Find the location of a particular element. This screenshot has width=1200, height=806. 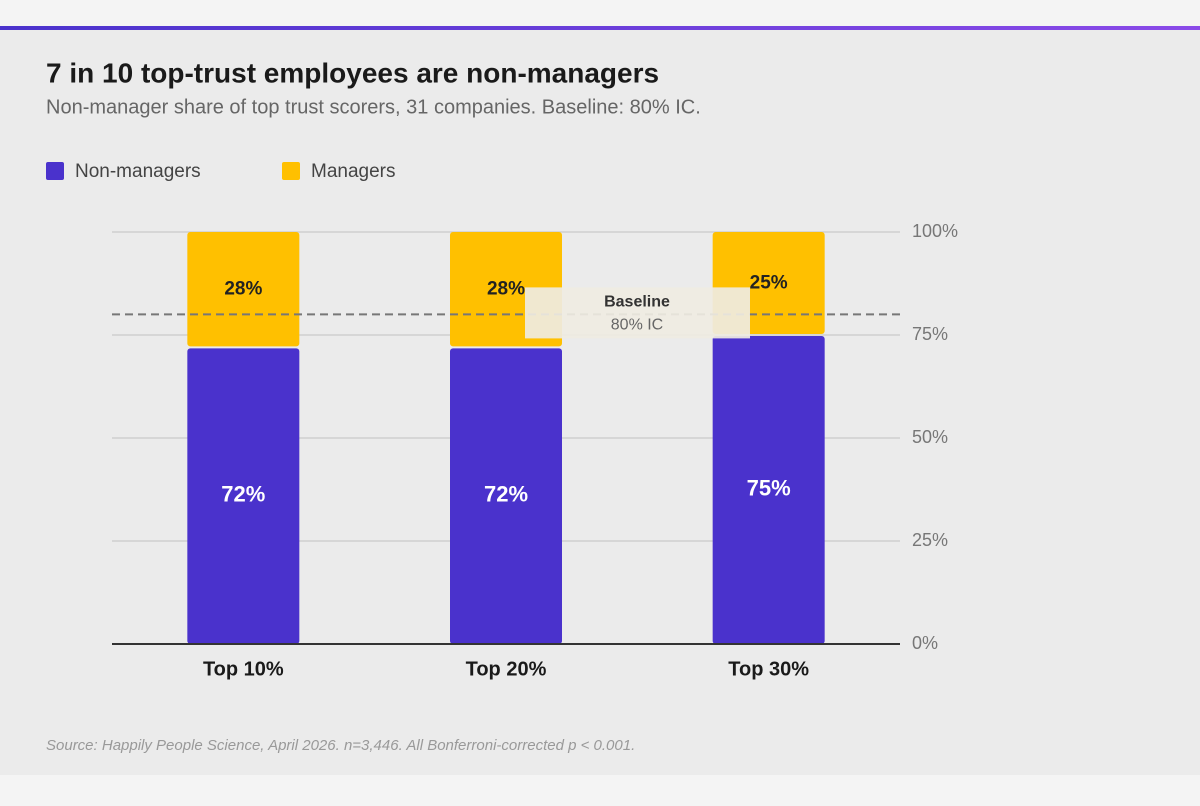

value-label: 75% is located at coordinates (769, 487).